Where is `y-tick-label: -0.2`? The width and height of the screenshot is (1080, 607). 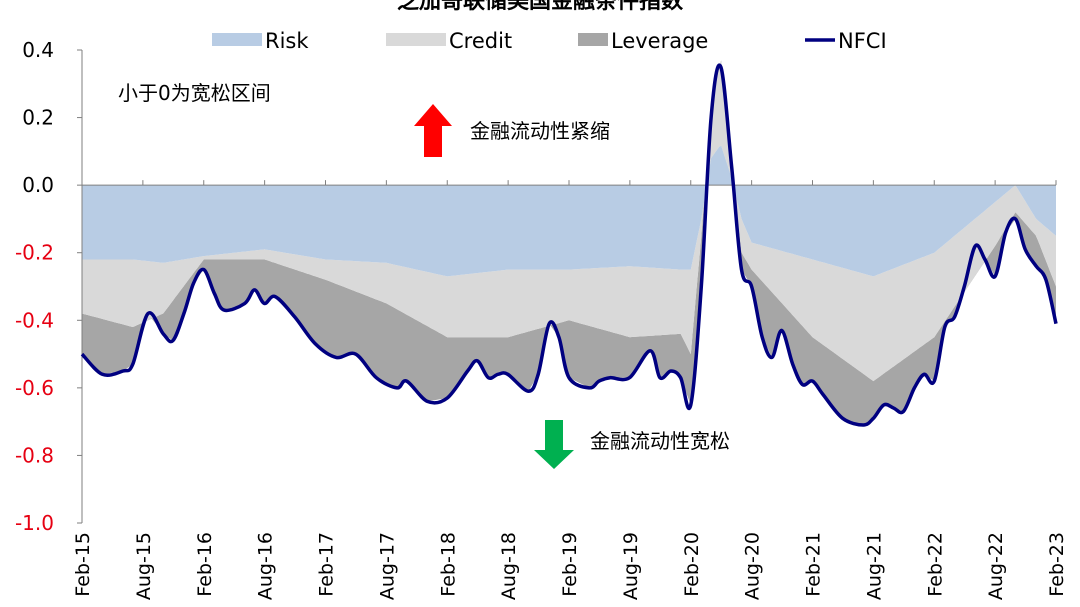
y-tick-label: -0.2 is located at coordinates (34, 253).